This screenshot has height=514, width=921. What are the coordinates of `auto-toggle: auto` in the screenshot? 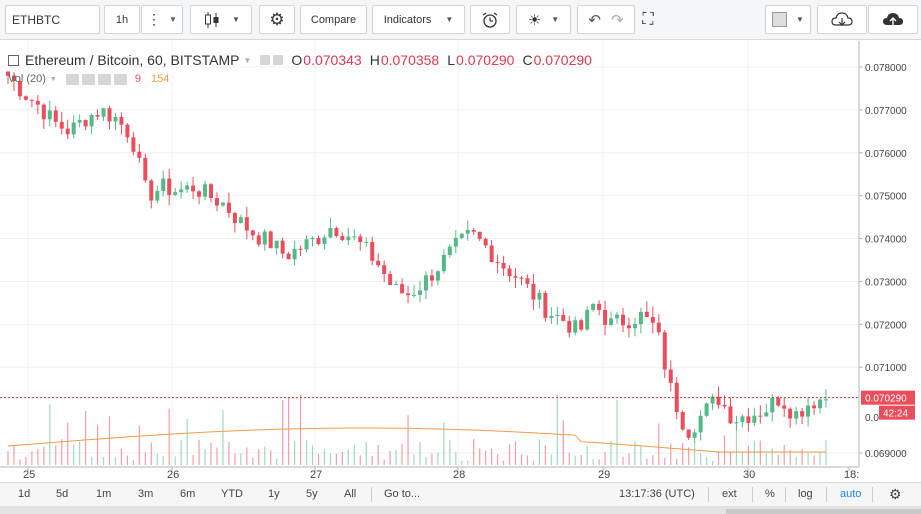 It's located at (851, 494).